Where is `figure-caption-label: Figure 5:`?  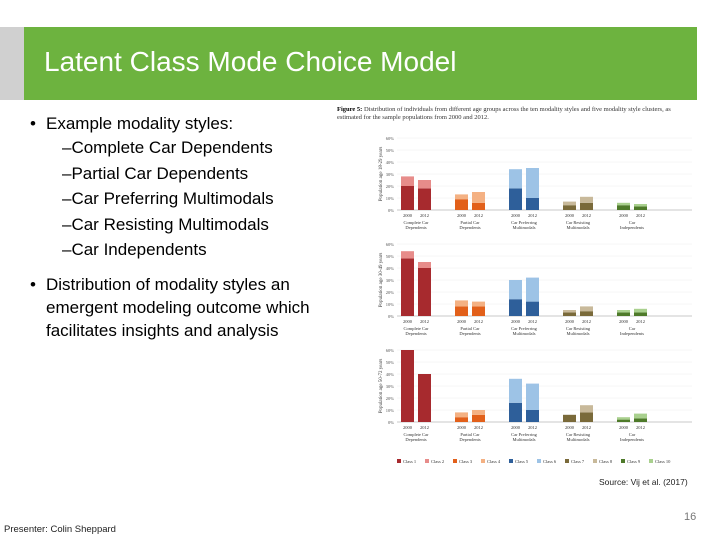 figure-caption-label: Figure 5: is located at coordinates (350, 109).